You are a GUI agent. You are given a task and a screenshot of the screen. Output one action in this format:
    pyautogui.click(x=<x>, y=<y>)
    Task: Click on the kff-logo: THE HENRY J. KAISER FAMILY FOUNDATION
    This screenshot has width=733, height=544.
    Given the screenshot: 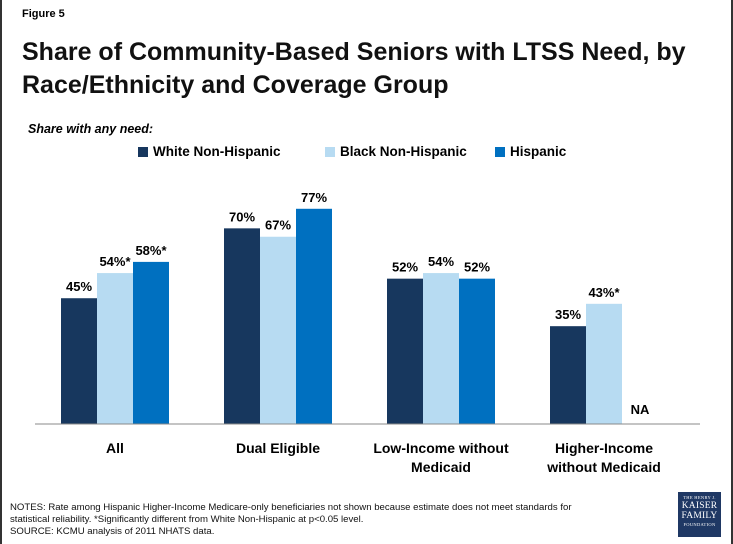 What is the action you would take?
    pyautogui.click(x=699, y=514)
    